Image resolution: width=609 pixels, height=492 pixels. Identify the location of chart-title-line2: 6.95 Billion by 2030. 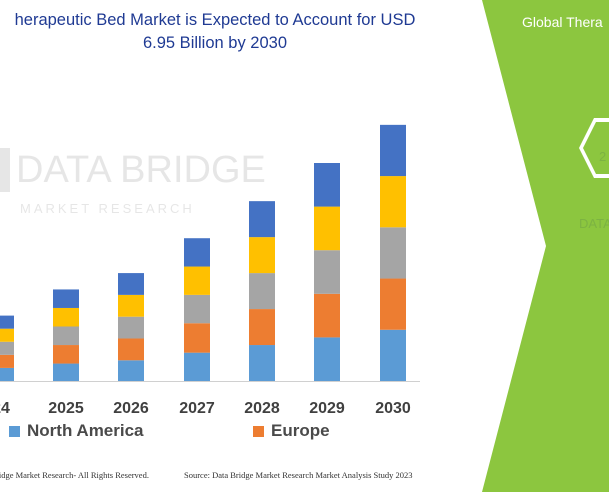
(215, 43).